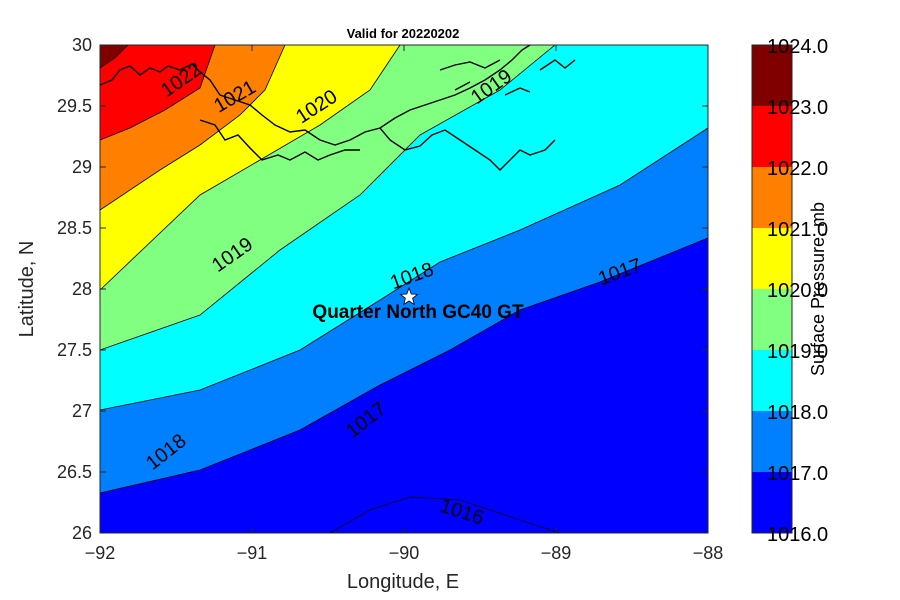 The height and width of the screenshot is (600, 900). What do you see at coordinates (279, 140) in the screenshot?
I see `coastline-bays` at bounding box center [279, 140].